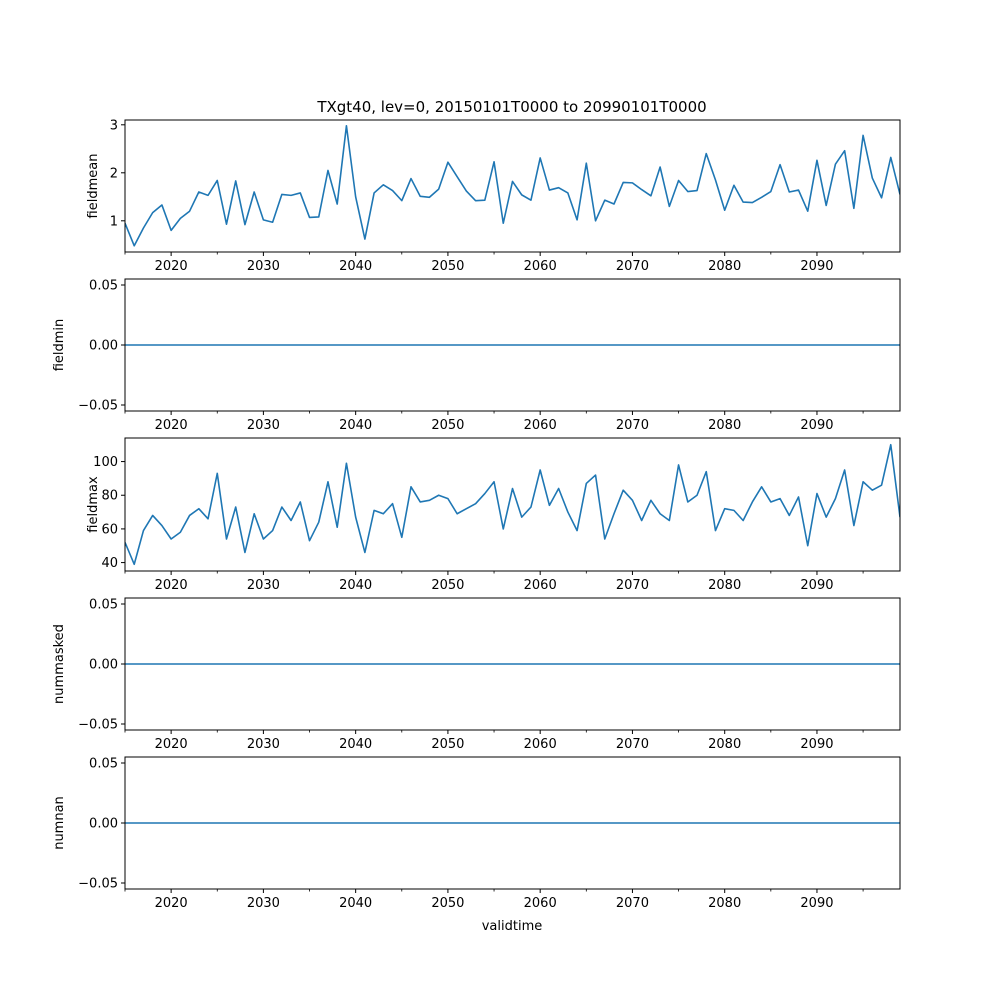  Describe the element at coordinates (103, 605) in the screenshot. I see `y-tick-label-nummasked: 0.05` at that location.